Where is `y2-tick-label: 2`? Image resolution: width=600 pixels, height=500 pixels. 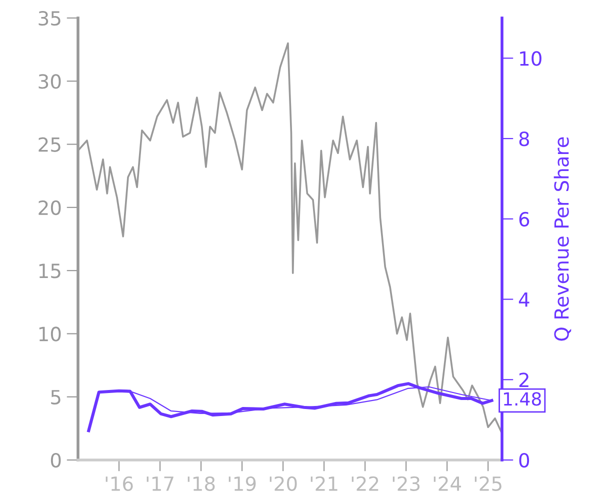
y2-tick-label: 2 is located at coordinates (523, 380).